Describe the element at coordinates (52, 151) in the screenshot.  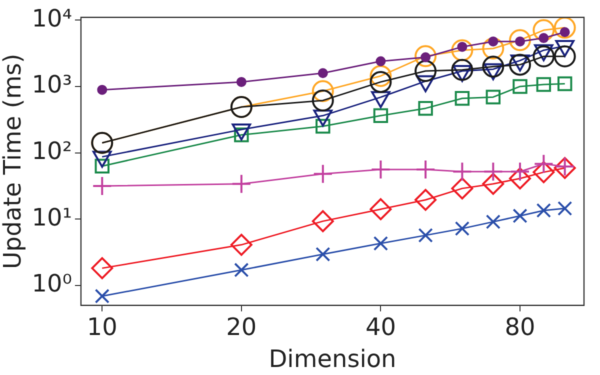
I see `y-tick-label: 10²` at that location.